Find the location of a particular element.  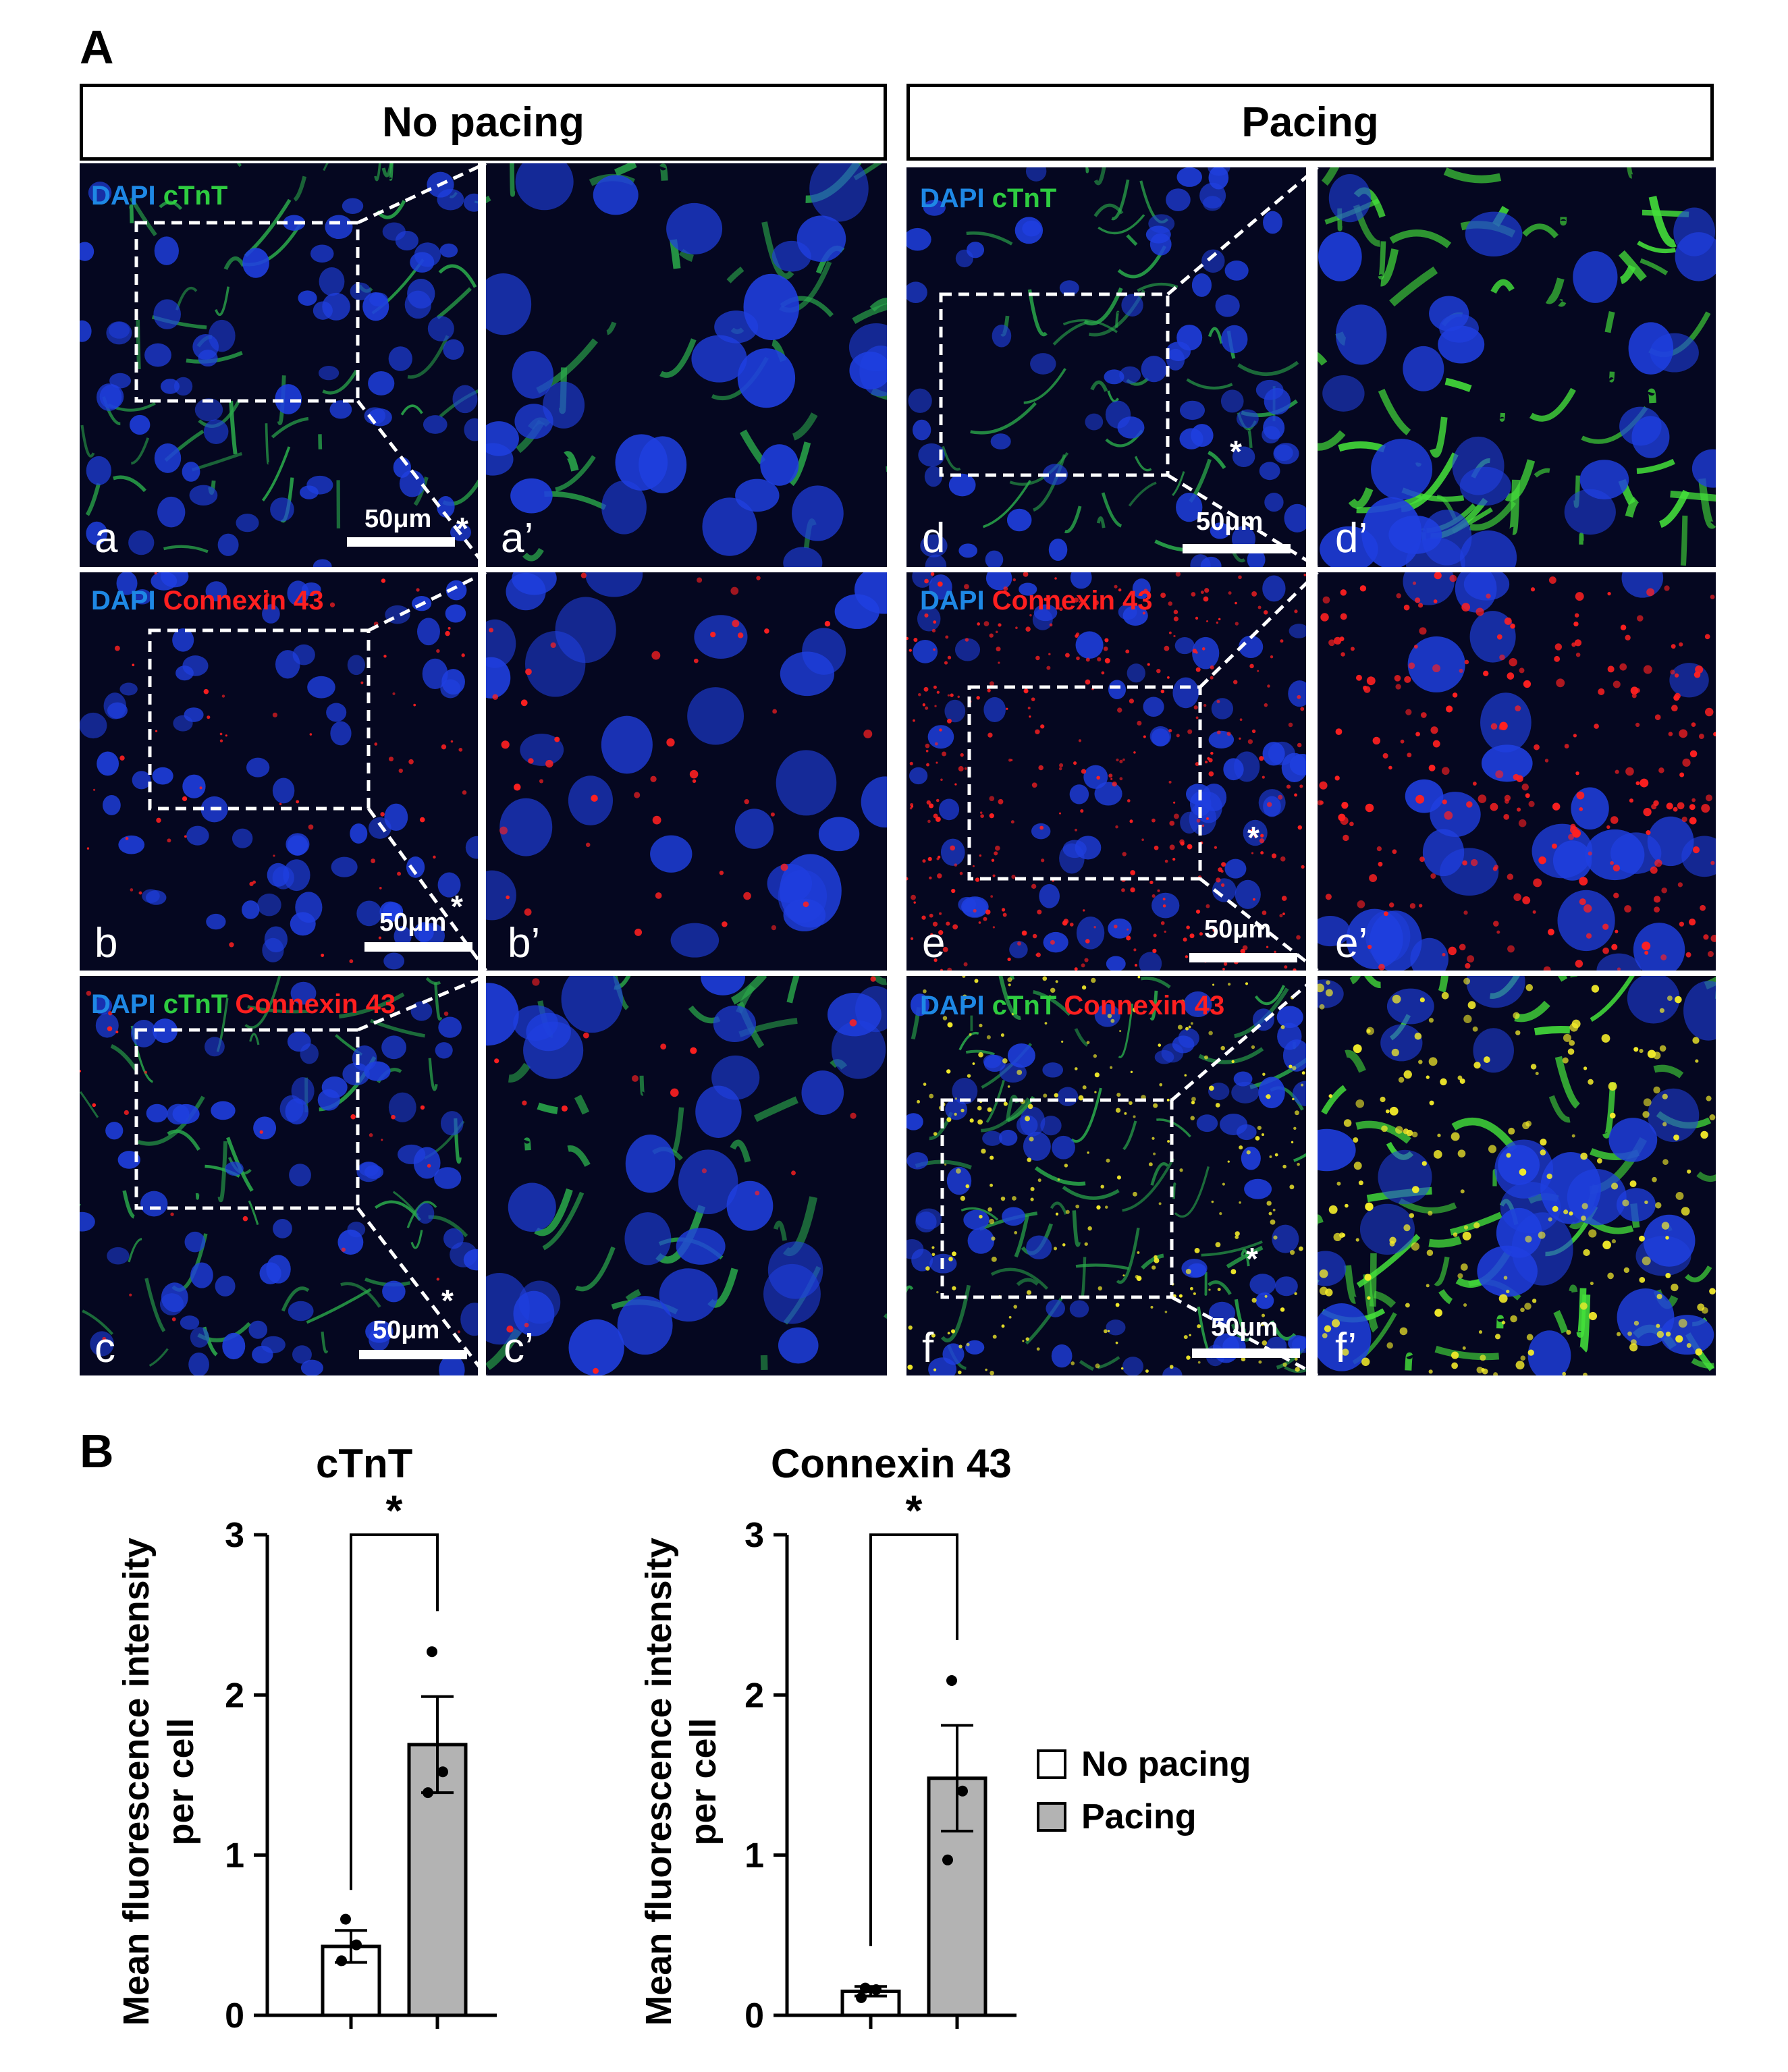

chart-title-ctnt: cTnT is located at coordinates (364, 1463).